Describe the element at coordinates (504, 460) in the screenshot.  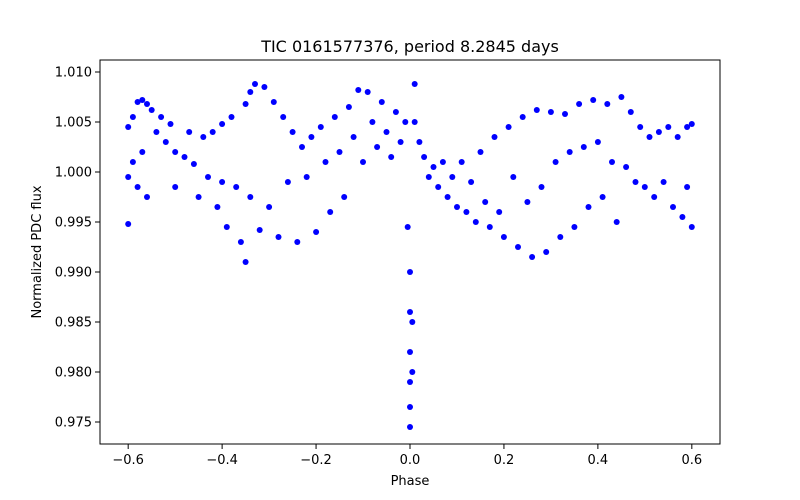
I see `x-tick-label: 0.2` at that location.